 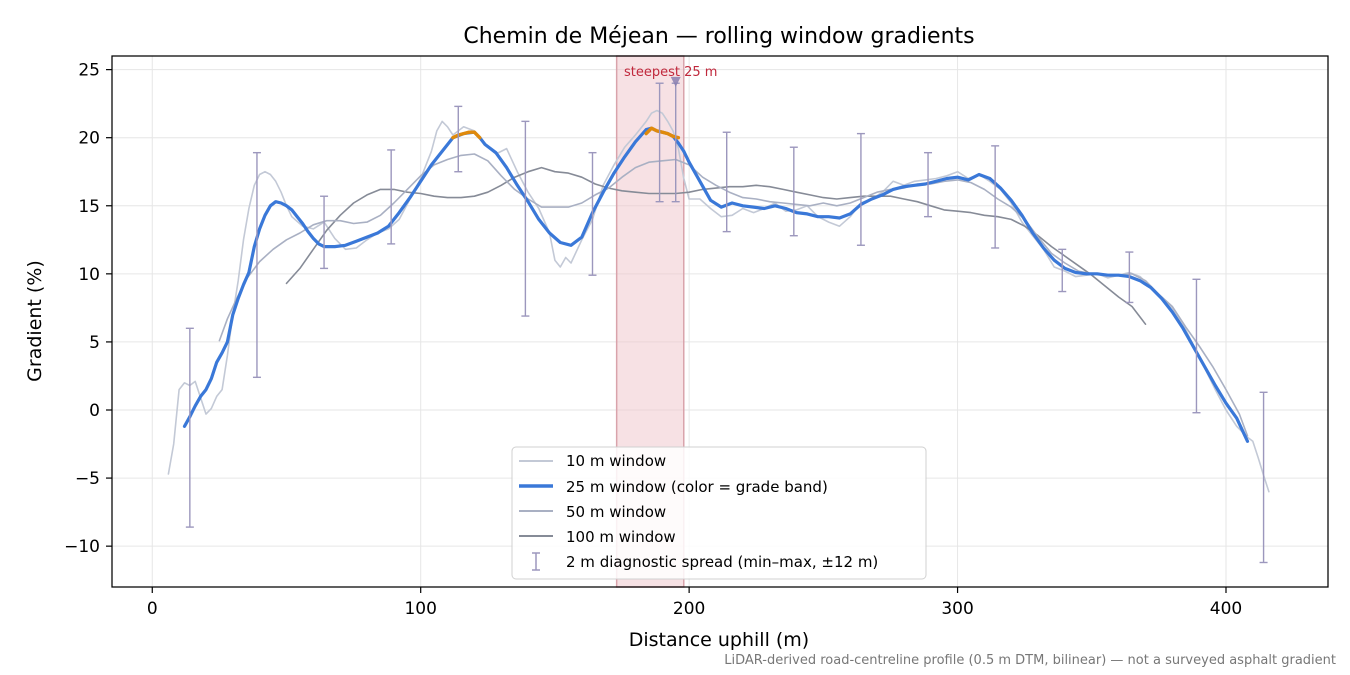 I want to click on legend-entry-25m: 25 m window (color = grade band), so click(x=673, y=487).